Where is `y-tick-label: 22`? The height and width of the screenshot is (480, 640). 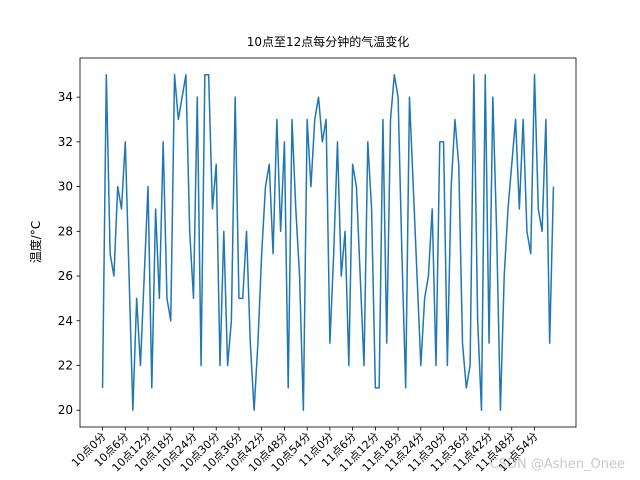 y-tick-label: 22 is located at coordinates (65, 366).